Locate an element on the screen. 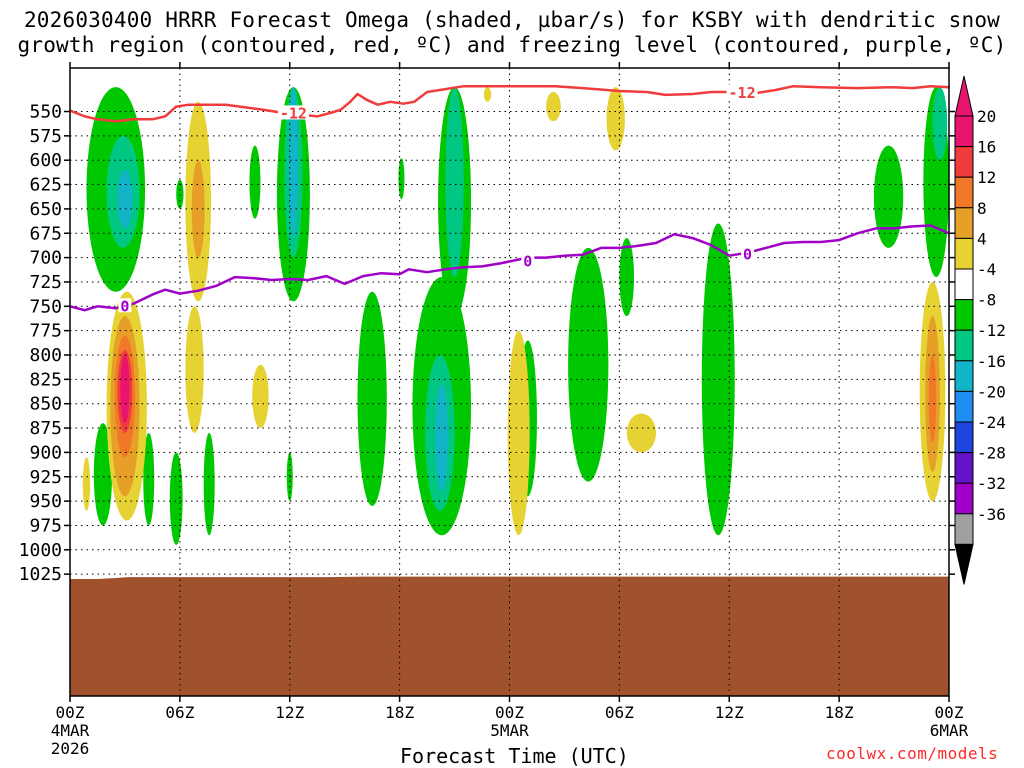 The width and height of the screenshot is (1024, 768). xtick-label-36: 12Z is located at coordinates (729, 712).